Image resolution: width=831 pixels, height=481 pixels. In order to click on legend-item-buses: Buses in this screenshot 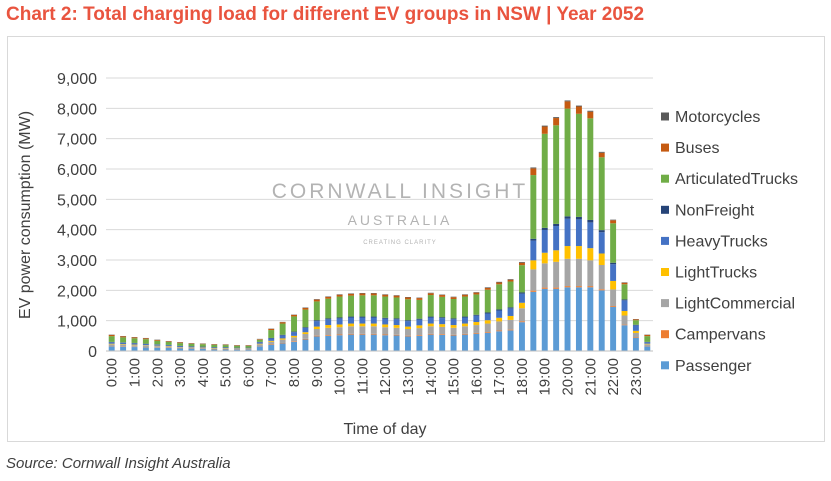, I will do `click(690, 148)`.